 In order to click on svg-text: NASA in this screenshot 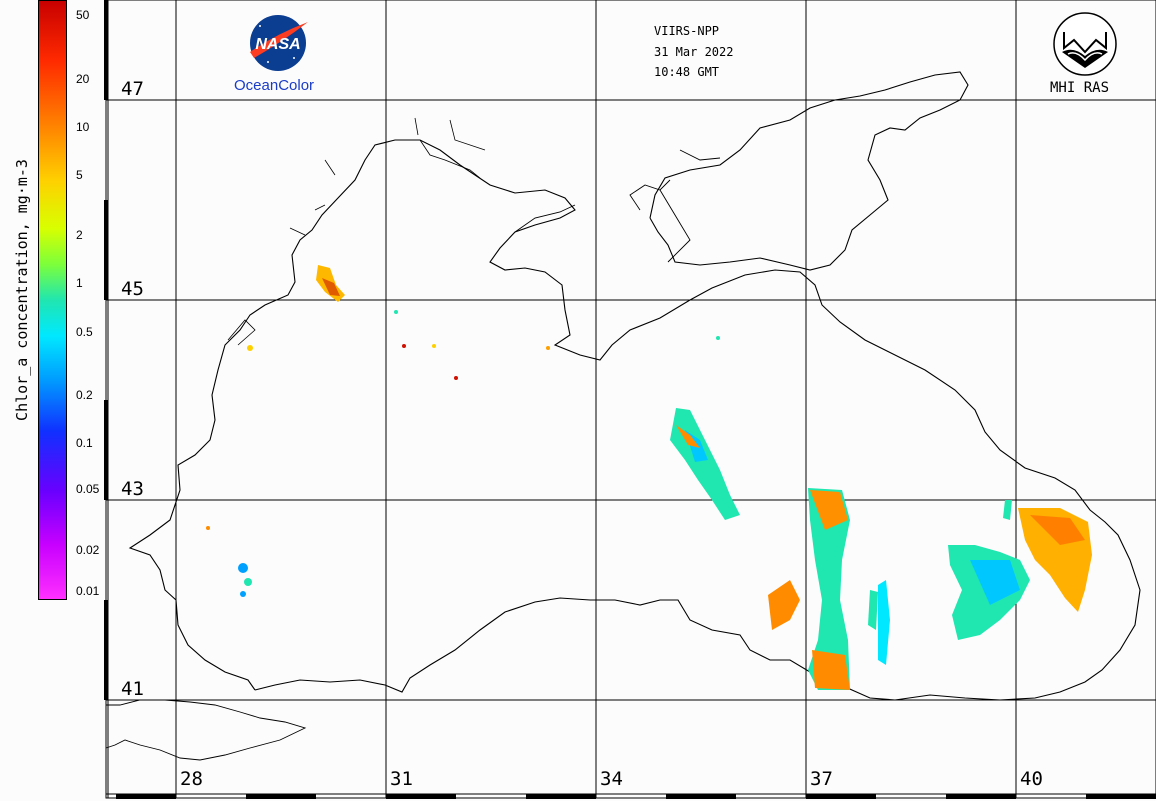, I will do `click(277, 44)`.